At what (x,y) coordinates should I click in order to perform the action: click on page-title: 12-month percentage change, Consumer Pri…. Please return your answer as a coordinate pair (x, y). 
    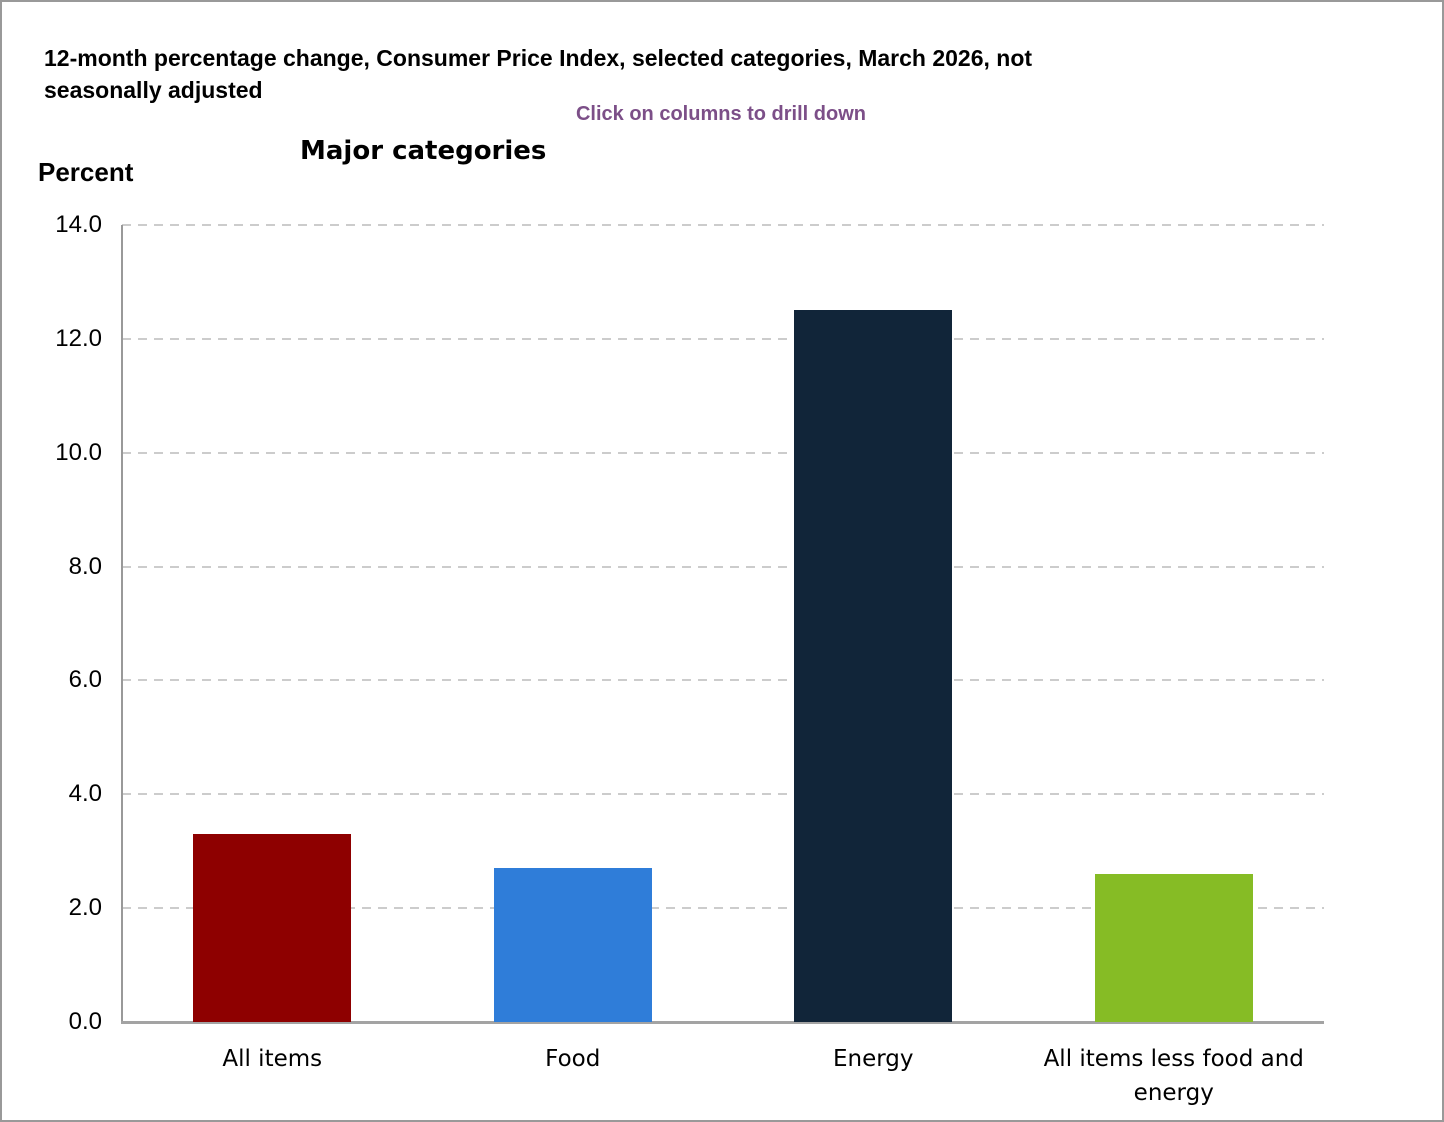
    Looking at the image, I should click on (684, 74).